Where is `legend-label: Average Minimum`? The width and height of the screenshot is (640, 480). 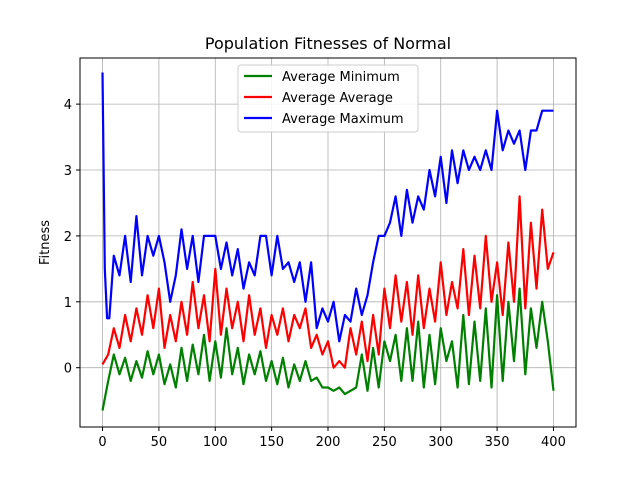
legend-label: Average Minimum is located at coordinates (341, 77).